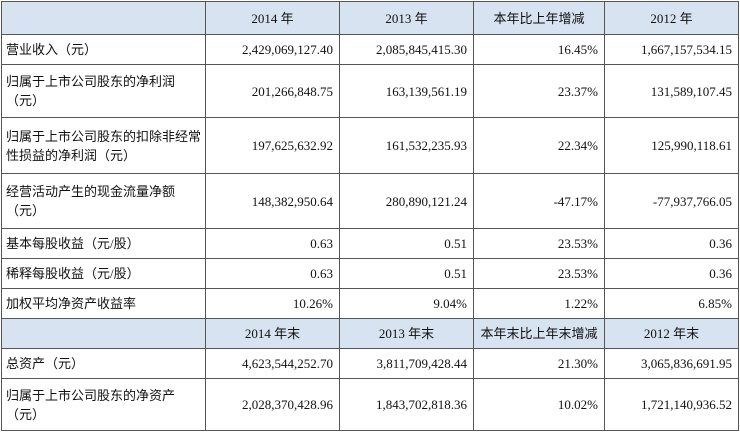 This screenshot has height=442, width=740. What do you see at coordinates (103, 303) in the screenshot?
I see `row-label: 加权平均净资产收益率` at bounding box center [103, 303].